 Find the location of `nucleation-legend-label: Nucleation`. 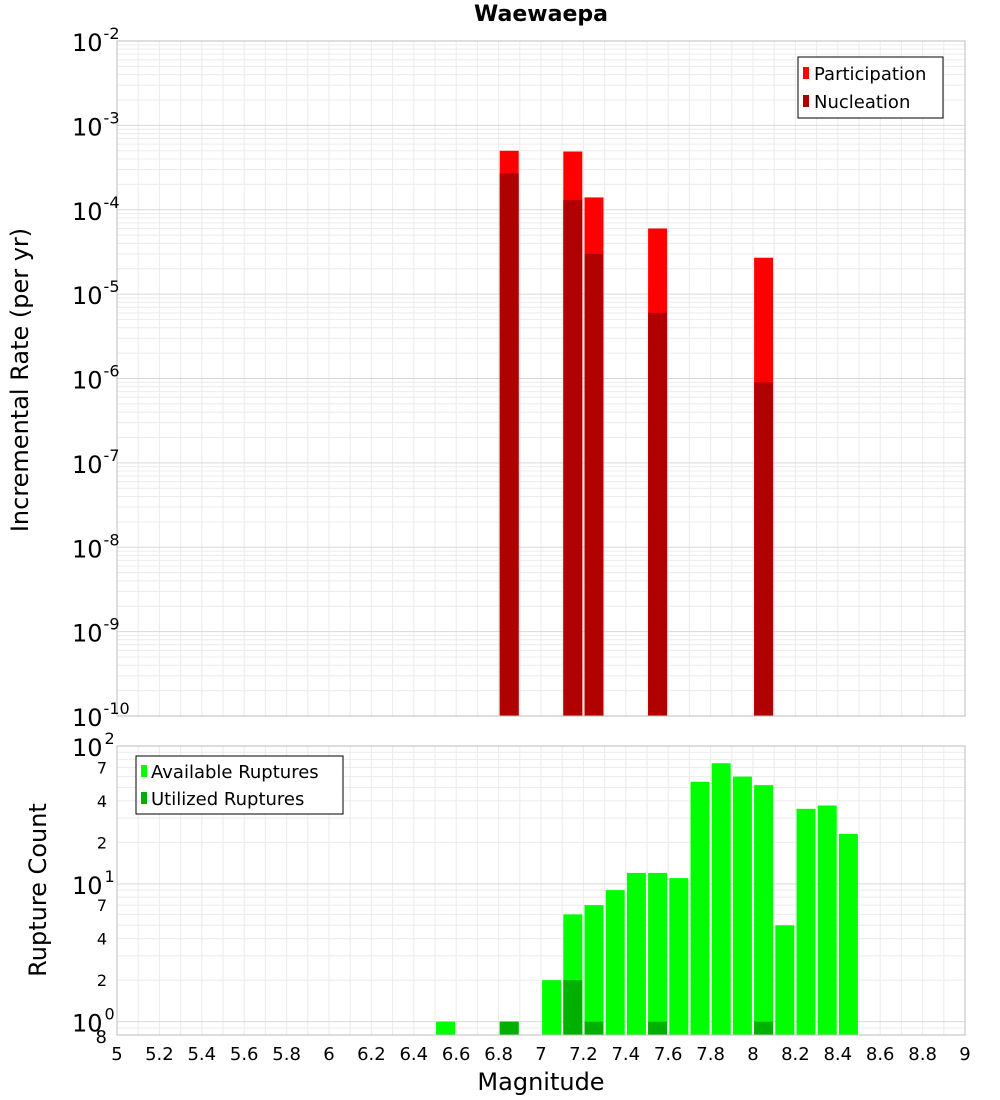

nucleation-legend-label: Nucleation is located at coordinates (862, 102).